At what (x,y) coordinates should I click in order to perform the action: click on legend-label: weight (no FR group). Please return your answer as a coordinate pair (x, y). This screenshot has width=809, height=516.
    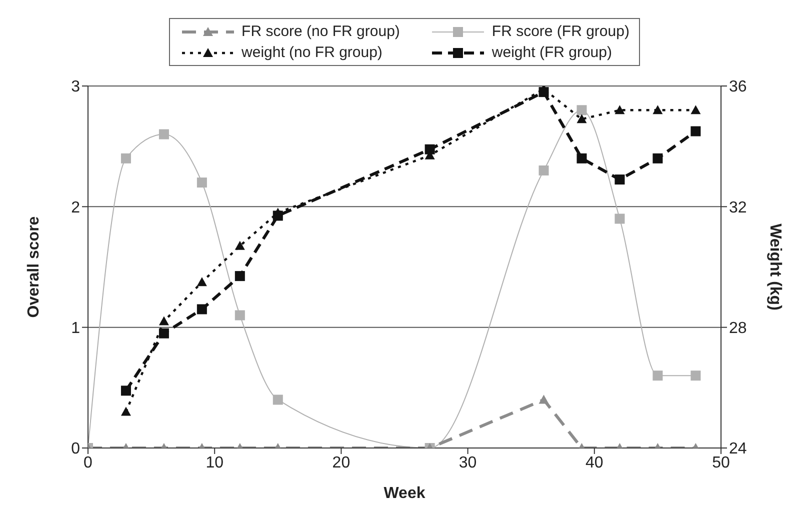
    Looking at the image, I should click on (312, 52).